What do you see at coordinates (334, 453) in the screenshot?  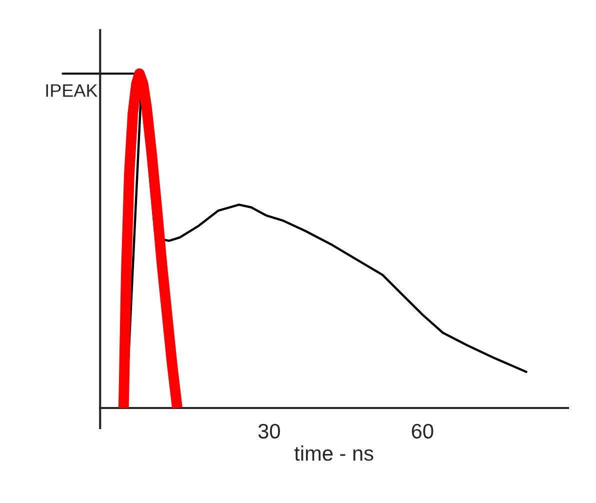 I see `x-axis-title: time - ns` at bounding box center [334, 453].